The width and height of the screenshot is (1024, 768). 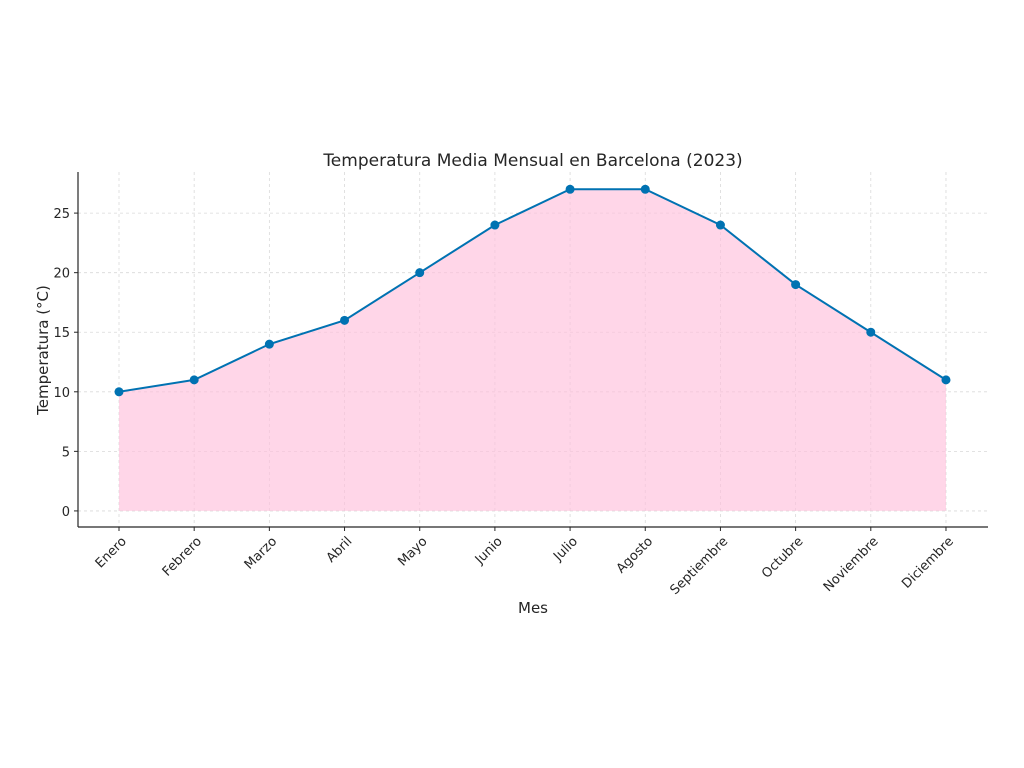 What do you see at coordinates (645, 189) in the screenshot?
I see `data-point-agosto` at bounding box center [645, 189].